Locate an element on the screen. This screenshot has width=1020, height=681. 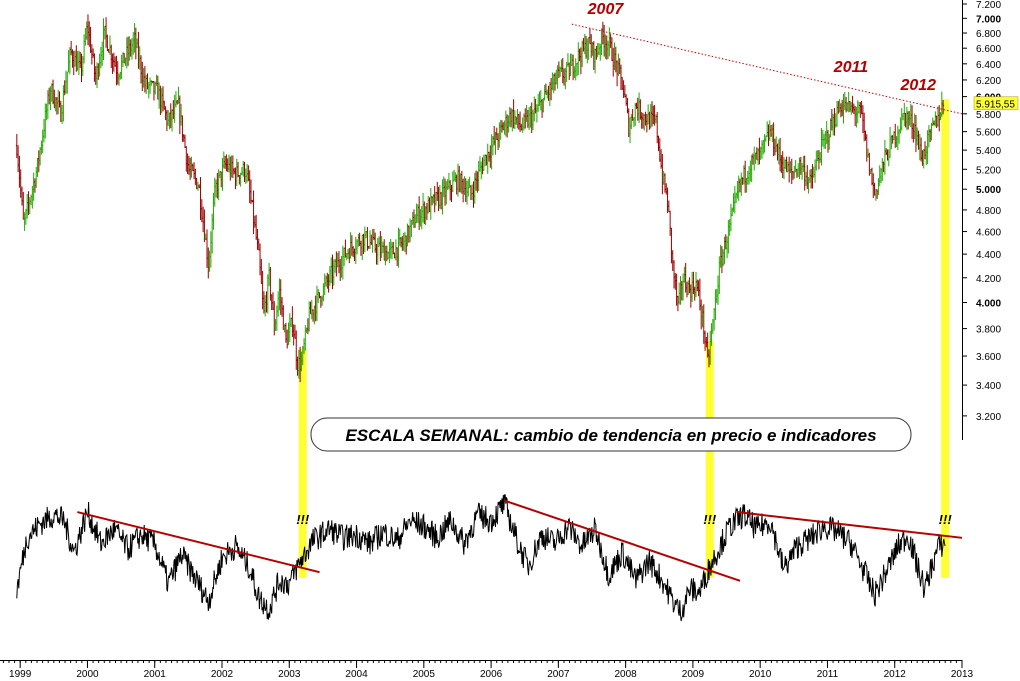
year-tick-label: 2013 is located at coordinates (962, 674).